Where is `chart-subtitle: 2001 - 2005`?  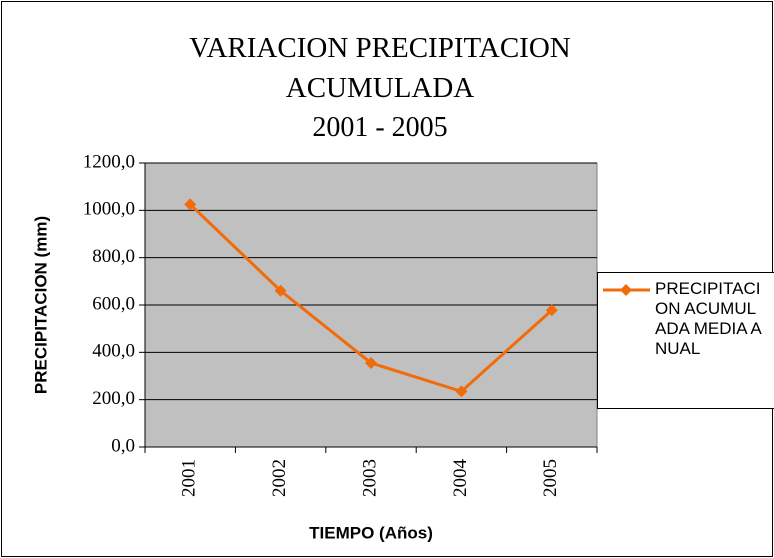
chart-subtitle: 2001 - 2005 is located at coordinates (380, 127).